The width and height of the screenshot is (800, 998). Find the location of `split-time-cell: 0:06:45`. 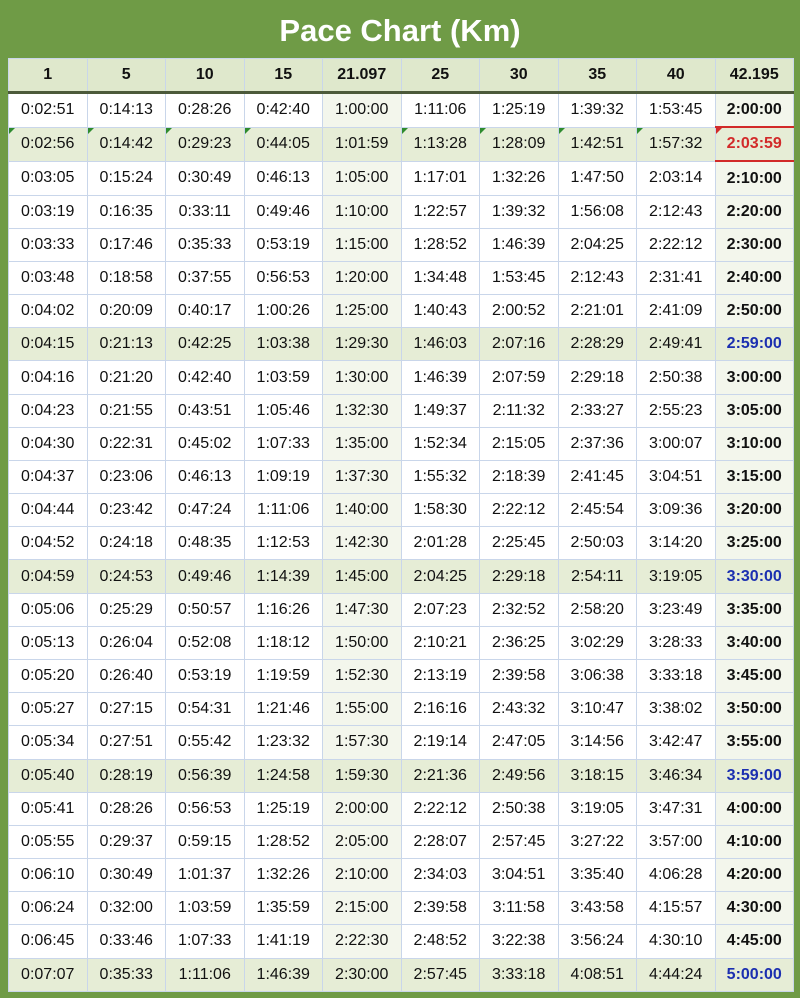

split-time-cell: 0:06:45 is located at coordinates (48, 941).